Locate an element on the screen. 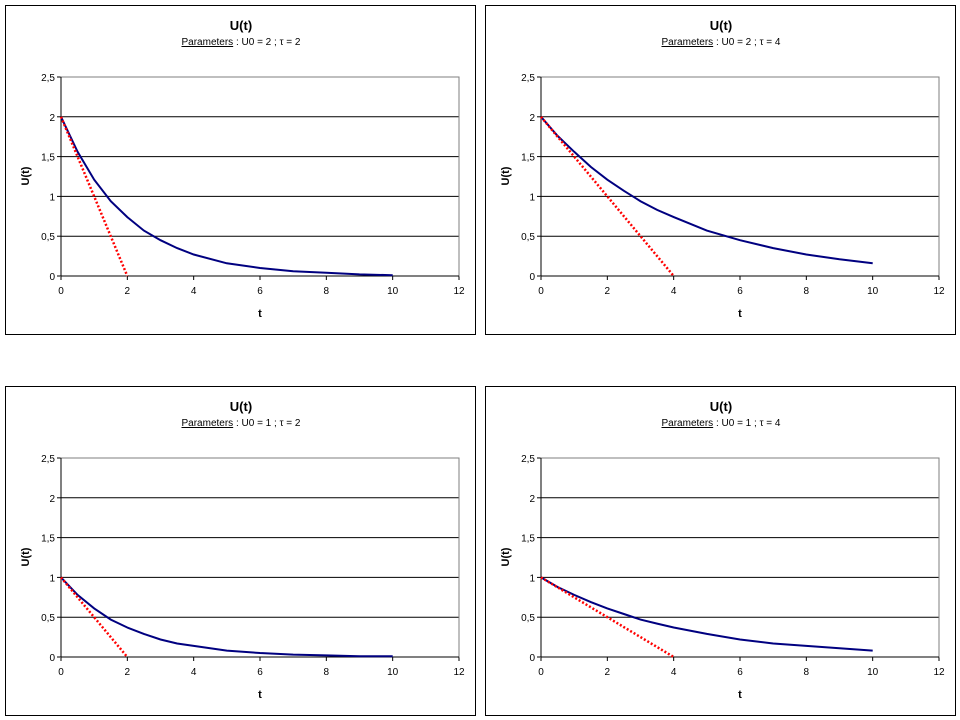 This screenshot has height=720, width=960. params-value: : U0 = 1 ; τ = 2 is located at coordinates (267, 423).